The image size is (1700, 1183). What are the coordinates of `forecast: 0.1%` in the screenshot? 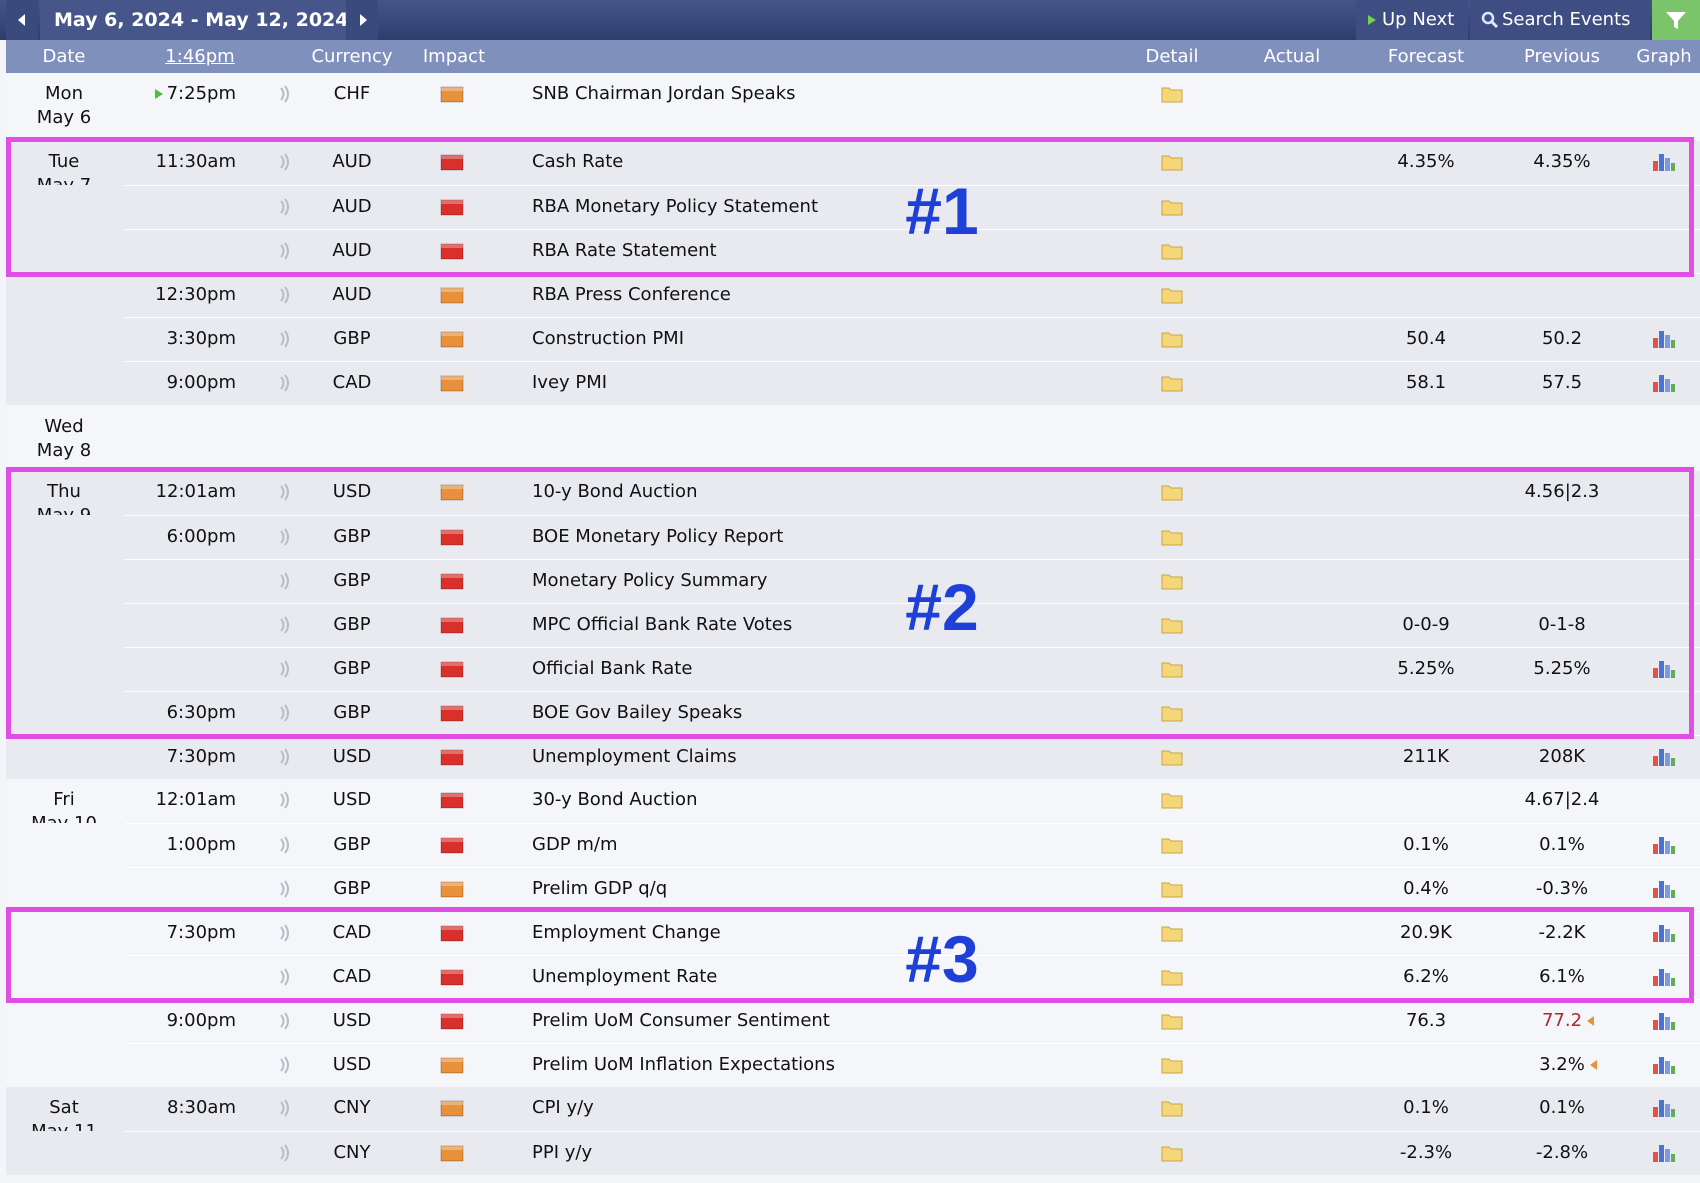 It's located at (1426, 1107).